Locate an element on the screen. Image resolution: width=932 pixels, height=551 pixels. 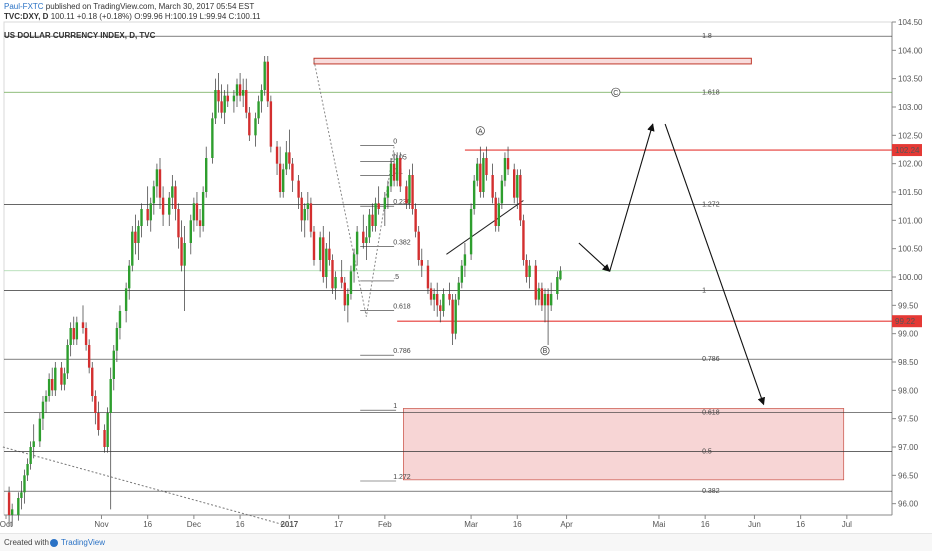
symbol: TVC:DXY, D is located at coordinates (26, 16).